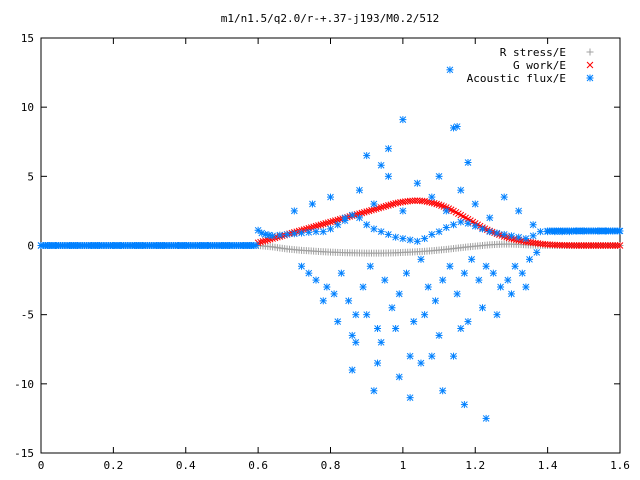 The width and height of the screenshot is (640, 480). What do you see at coordinates (27, 315) in the screenshot?
I see `y-tick-label: -5` at bounding box center [27, 315].